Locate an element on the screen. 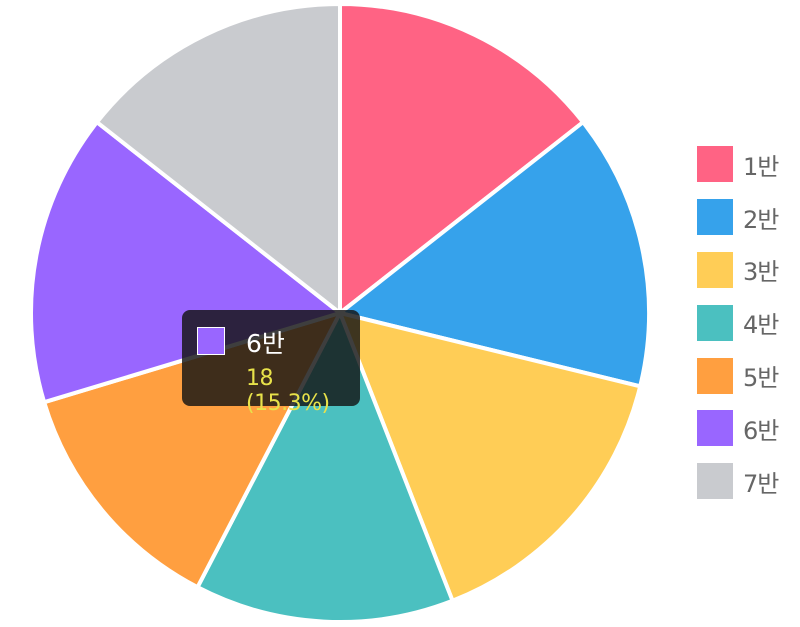 The width and height of the screenshot is (800, 627). tooltip-title: 6반 is located at coordinates (265, 343).